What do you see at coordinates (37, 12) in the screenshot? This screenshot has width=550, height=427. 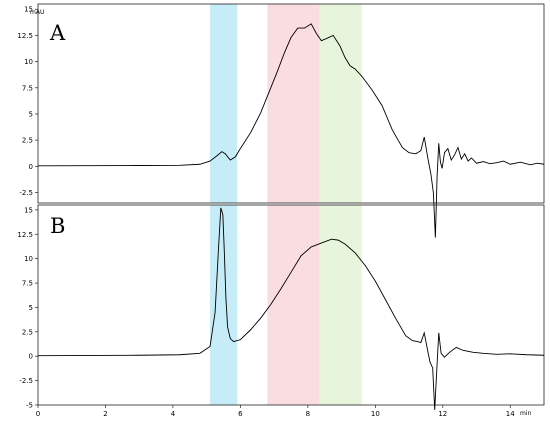 I see `panel-a-y-unit-label: mAU` at bounding box center [37, 12].